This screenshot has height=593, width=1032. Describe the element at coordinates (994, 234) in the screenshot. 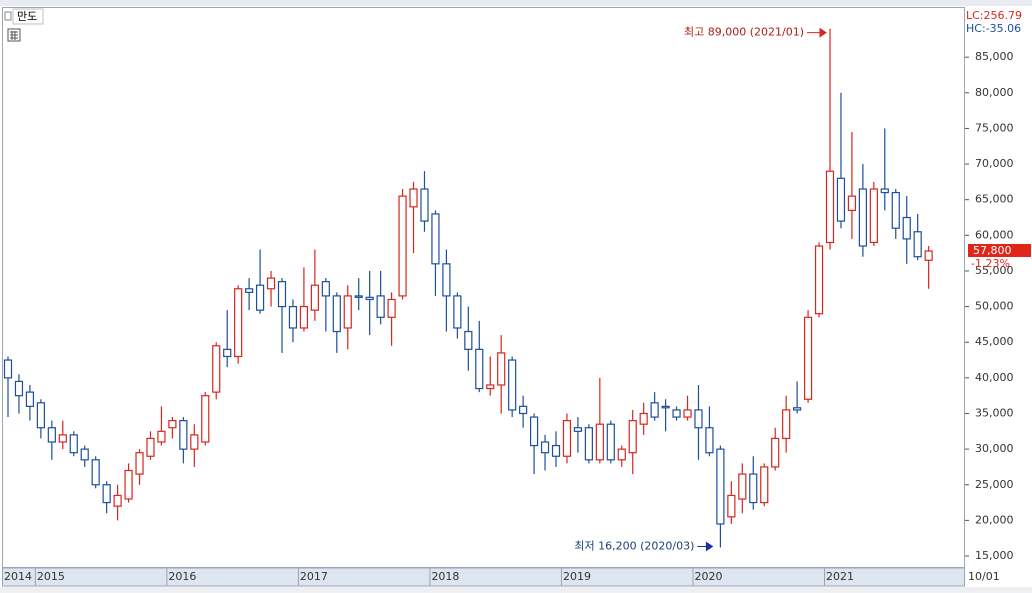

I see `y-tick-label: 60,000` at that location.